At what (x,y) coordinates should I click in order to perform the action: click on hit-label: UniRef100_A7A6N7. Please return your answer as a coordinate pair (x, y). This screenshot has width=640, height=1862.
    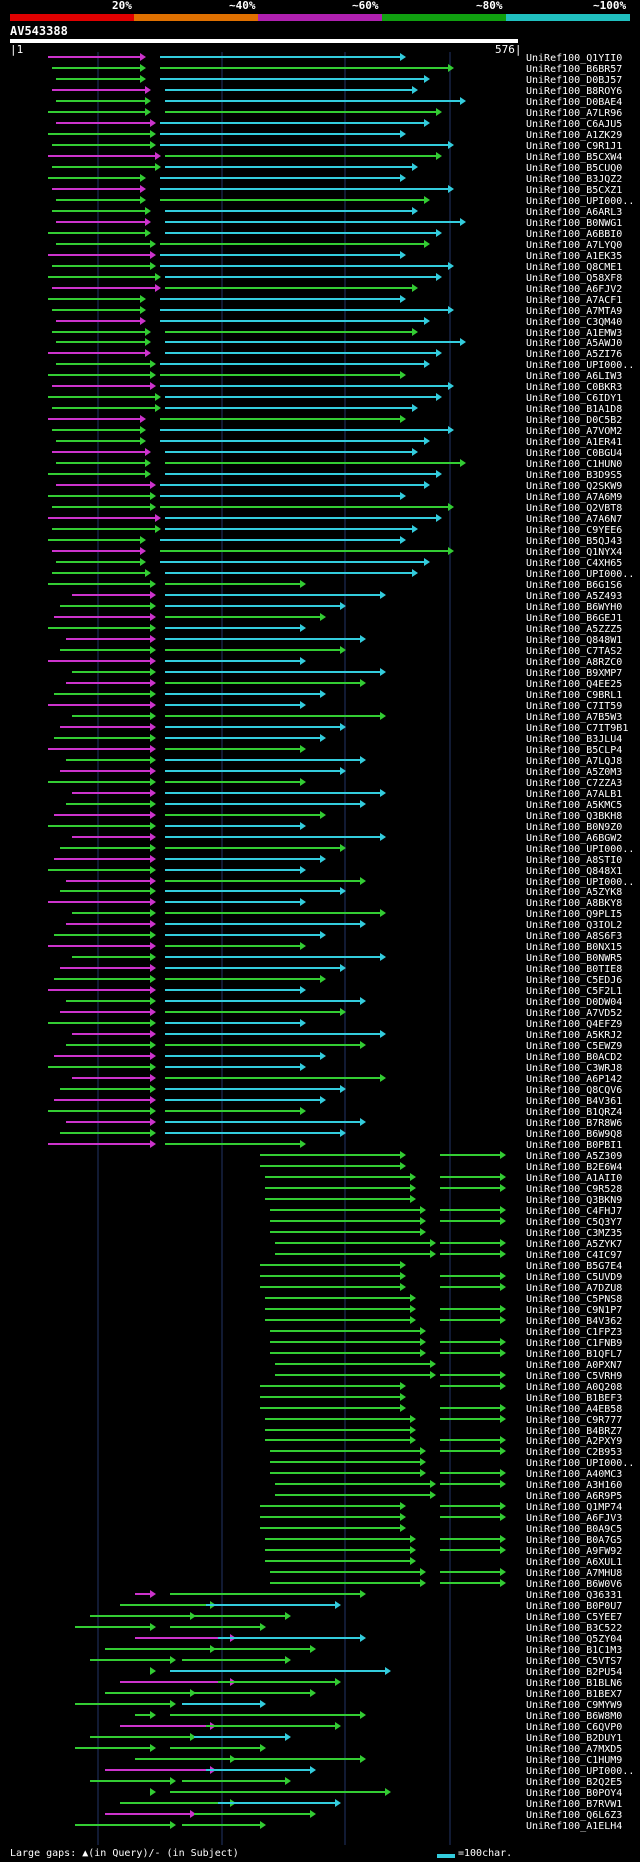
    Looking at the image, I should click on (574, 519).